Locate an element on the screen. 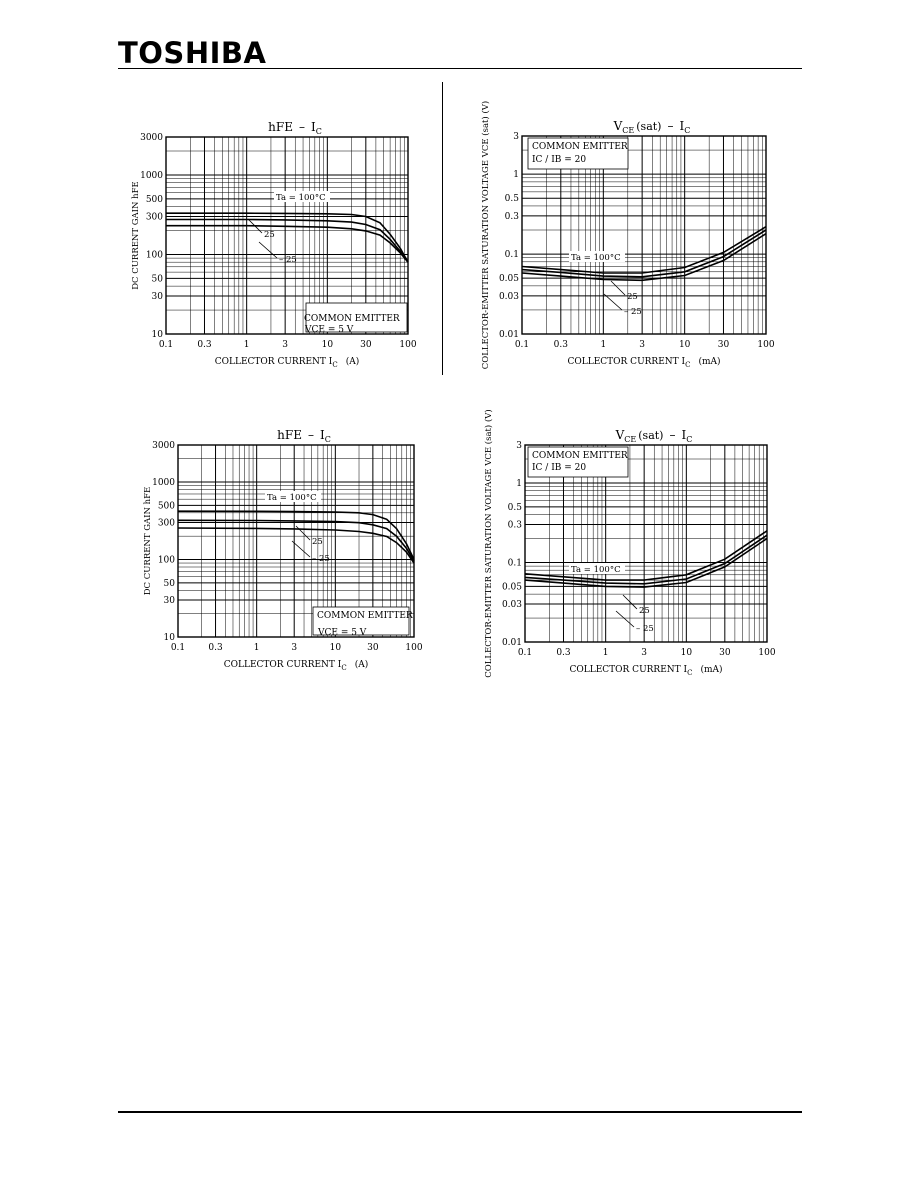 The width and height of the screenshot is (918, 1188). y-tick-label: 100 is located at coordinates (166, 560).